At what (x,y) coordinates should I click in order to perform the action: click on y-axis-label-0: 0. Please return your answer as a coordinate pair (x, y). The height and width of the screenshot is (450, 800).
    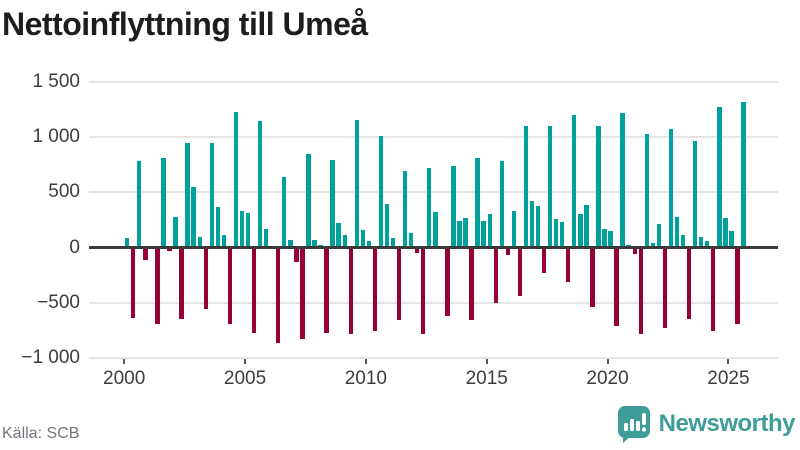
    Looking at the image, I should click on (74, 247).